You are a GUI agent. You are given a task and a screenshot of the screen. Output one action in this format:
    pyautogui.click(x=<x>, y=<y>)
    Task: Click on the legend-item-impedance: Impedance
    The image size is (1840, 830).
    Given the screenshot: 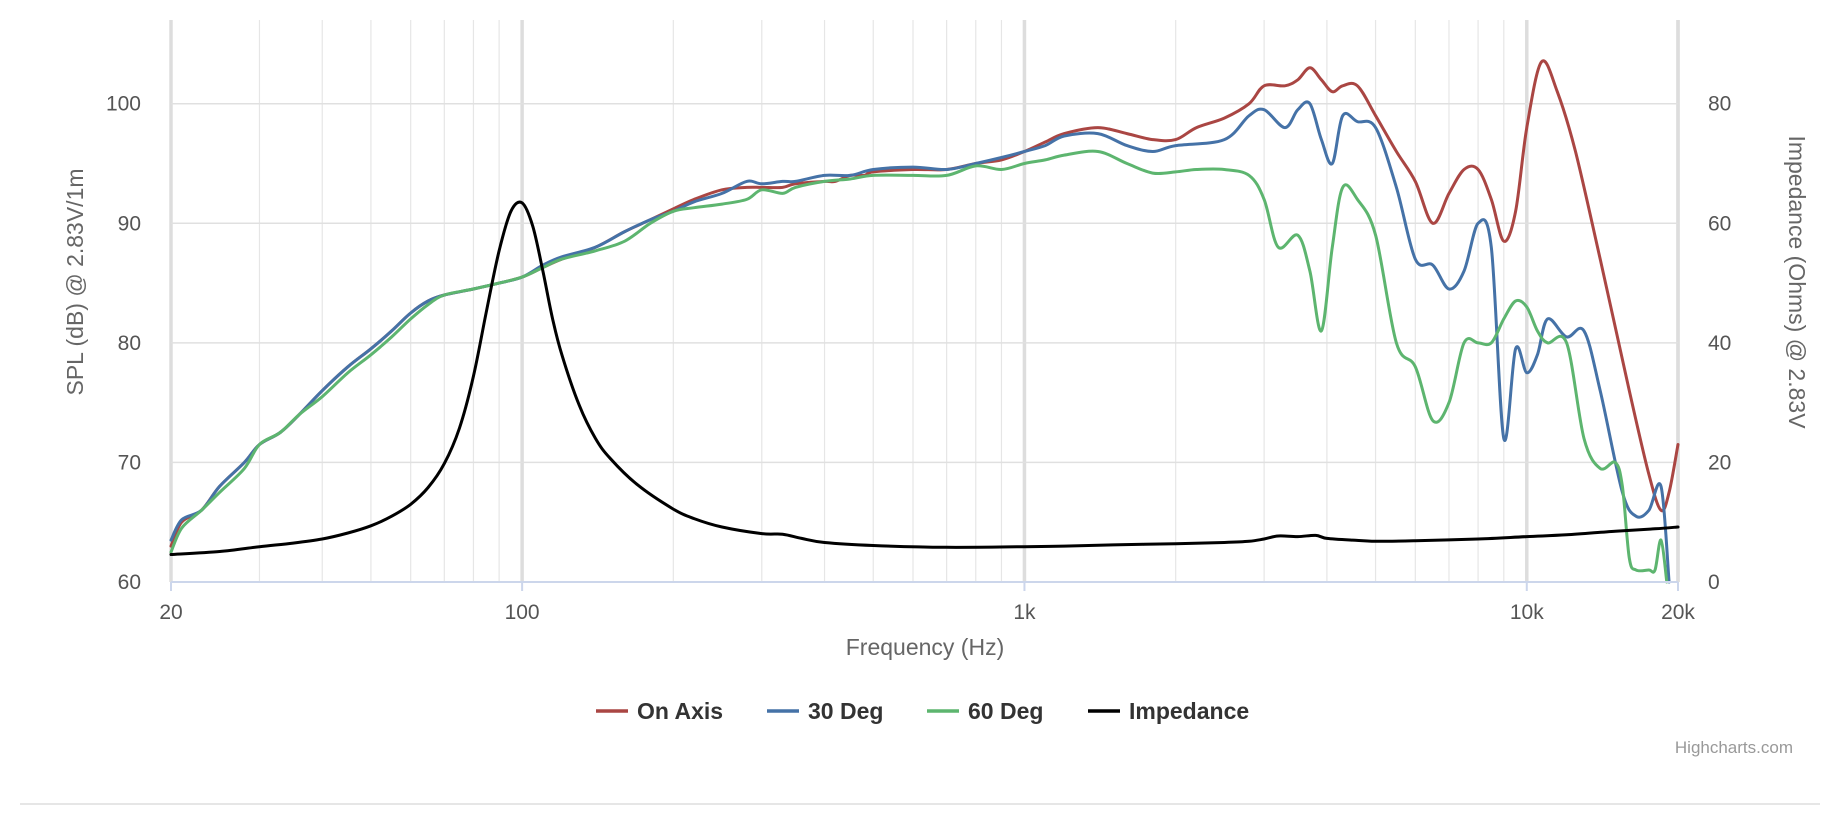 What is the action you would take?
    pyautogui.click(x=1168, y=711)
    